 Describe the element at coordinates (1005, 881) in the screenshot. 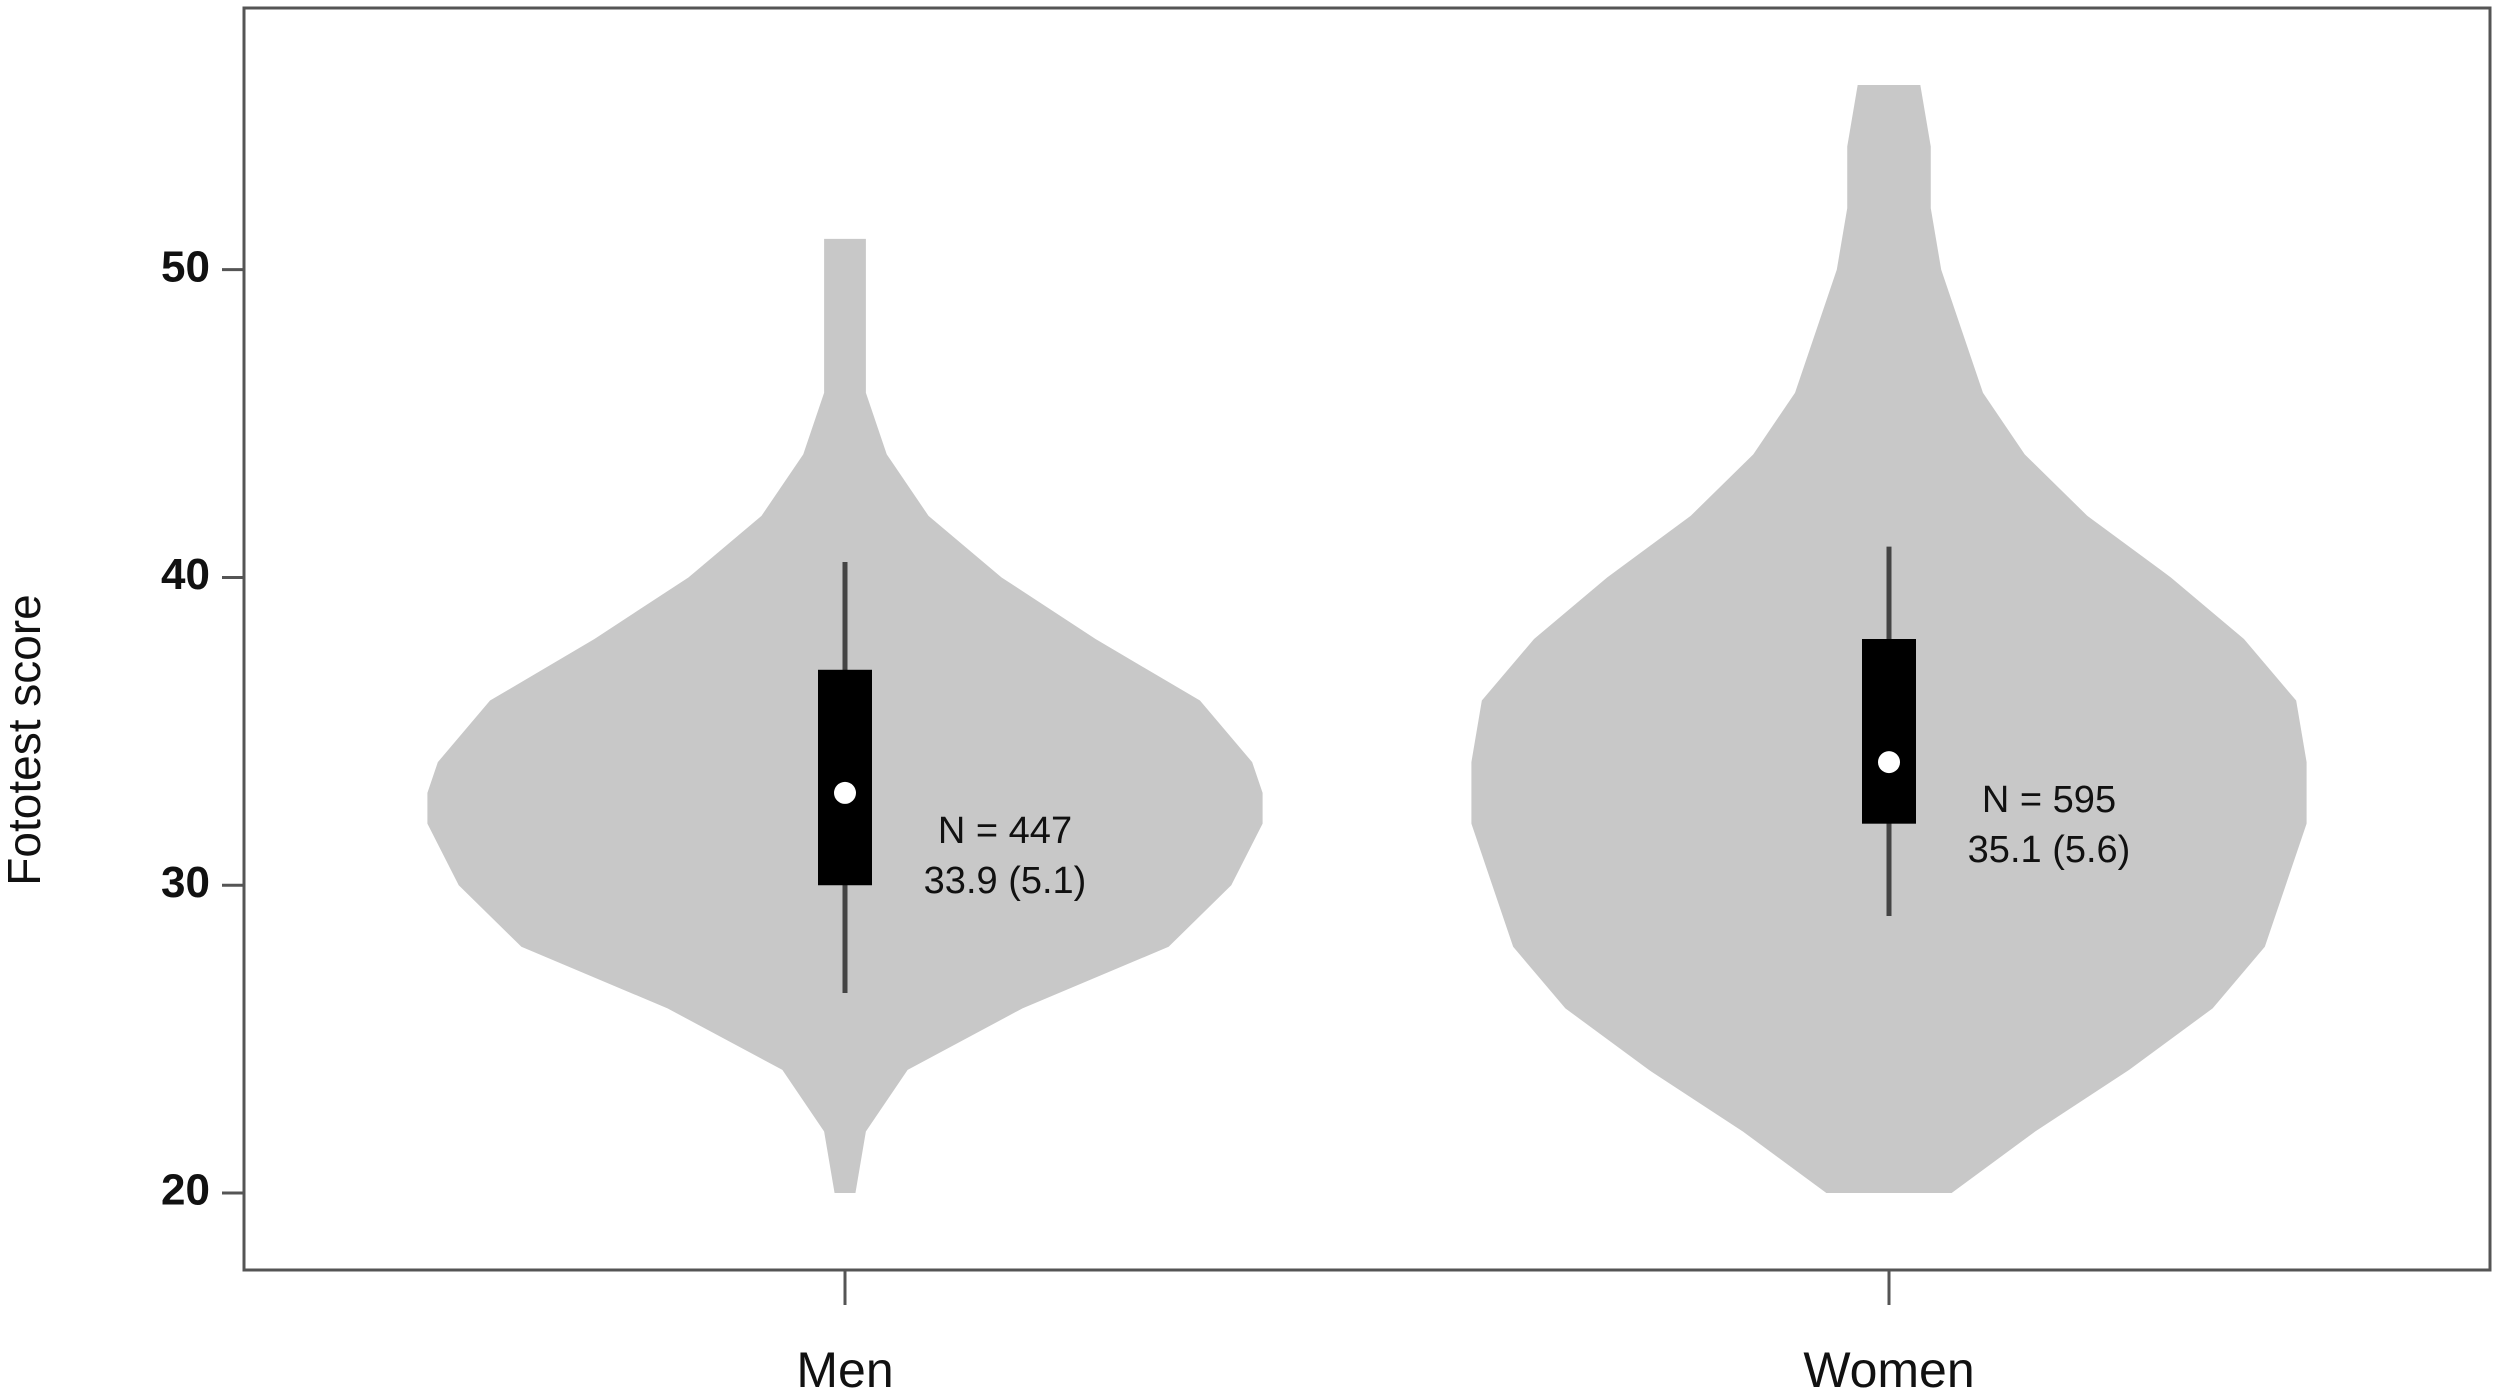

I see `annotation: 33.9 (5.1)` at that location.